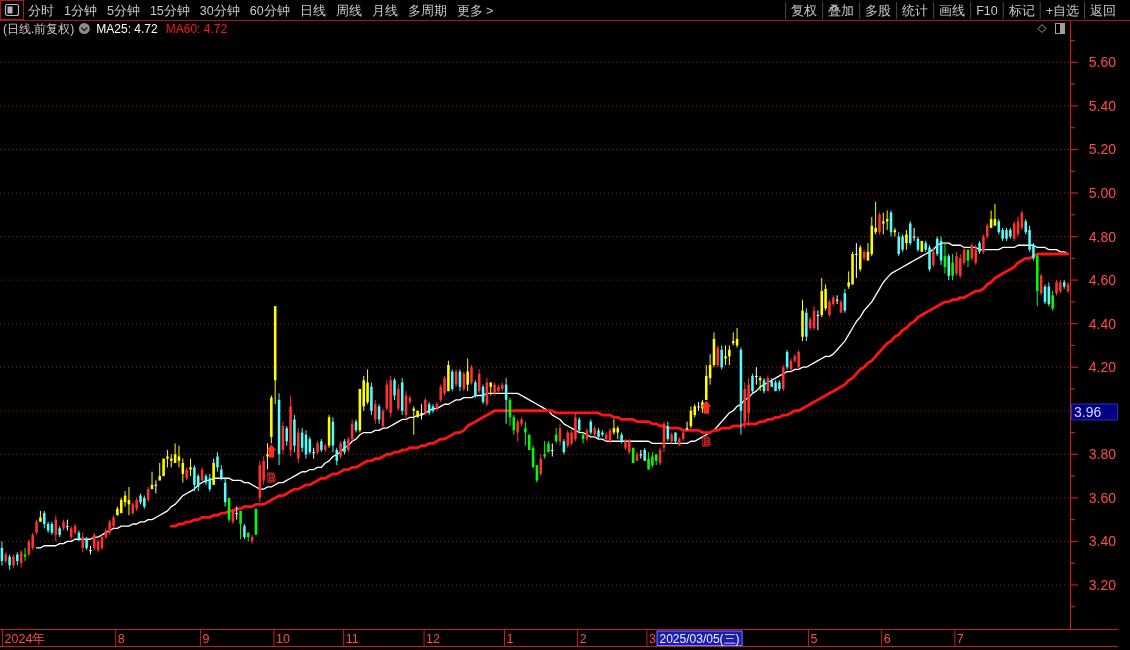 This screenshot has width=1130, height=650. I want to click on text: 标记, so click(1021, 11).